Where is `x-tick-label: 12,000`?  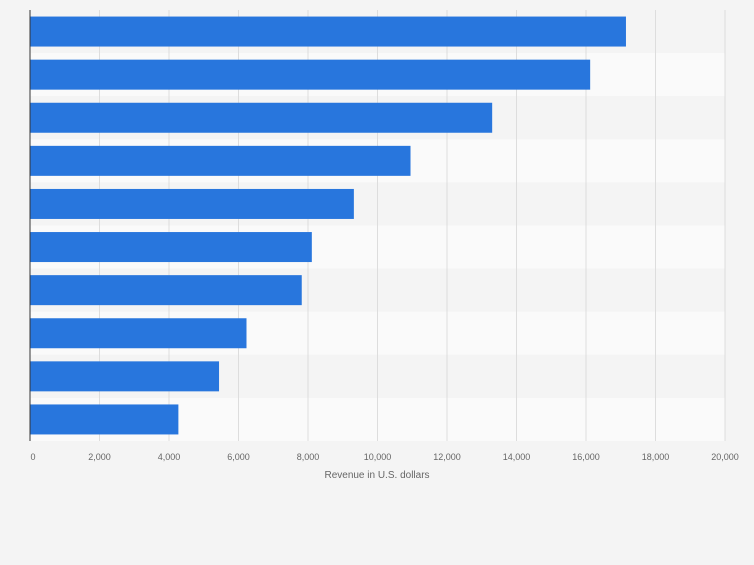 x-tick-label: 12,000 is located at coordinates (447, 457).